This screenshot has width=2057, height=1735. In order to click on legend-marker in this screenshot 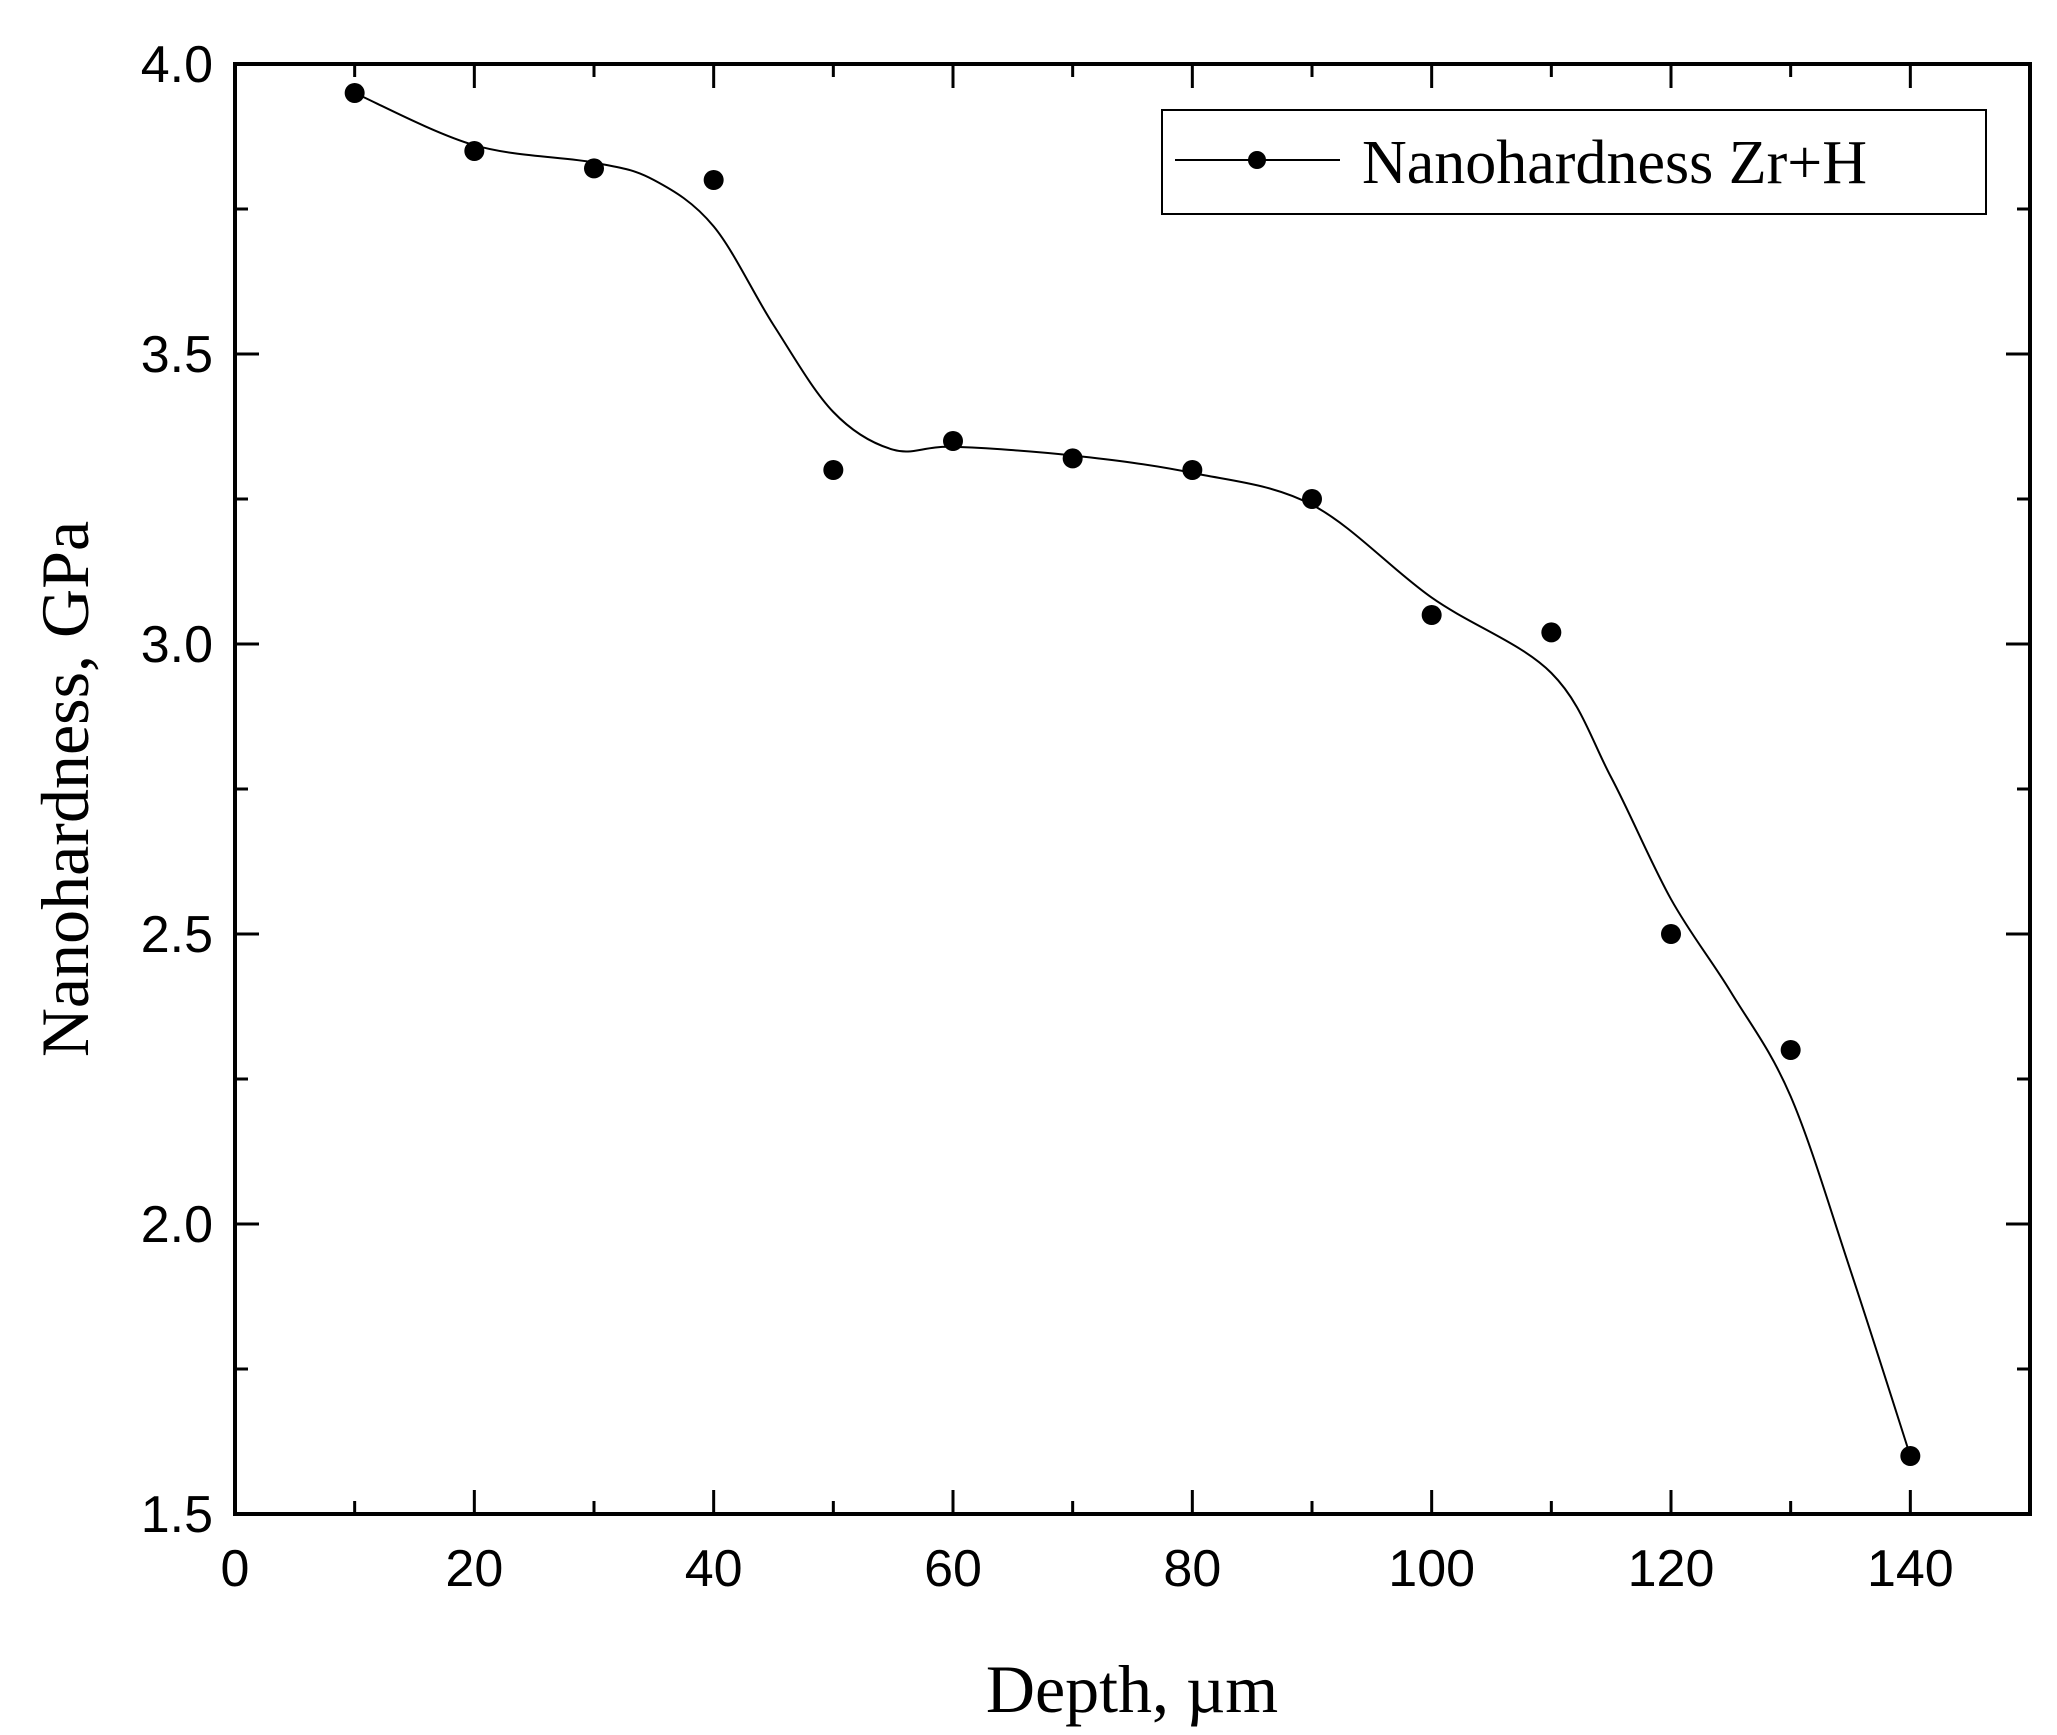, I will do `click(1257, 160)`.